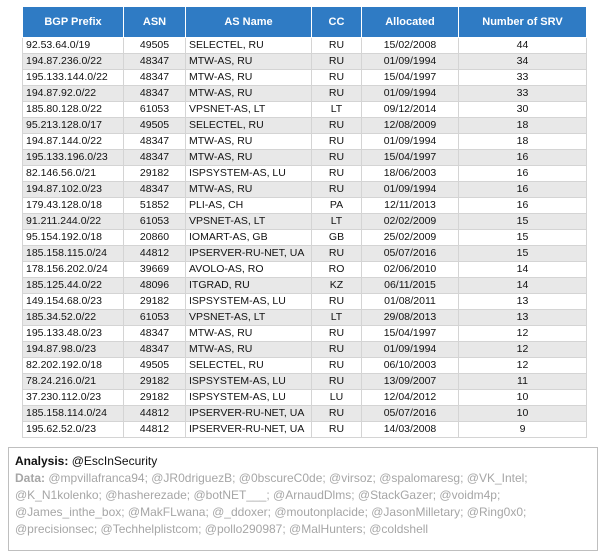 This screenshot has height=556, width=603. What do you see at coordinates (522, 45) in the screenshot?
I see `table-cell: 44` at bounding box center [522, 45].